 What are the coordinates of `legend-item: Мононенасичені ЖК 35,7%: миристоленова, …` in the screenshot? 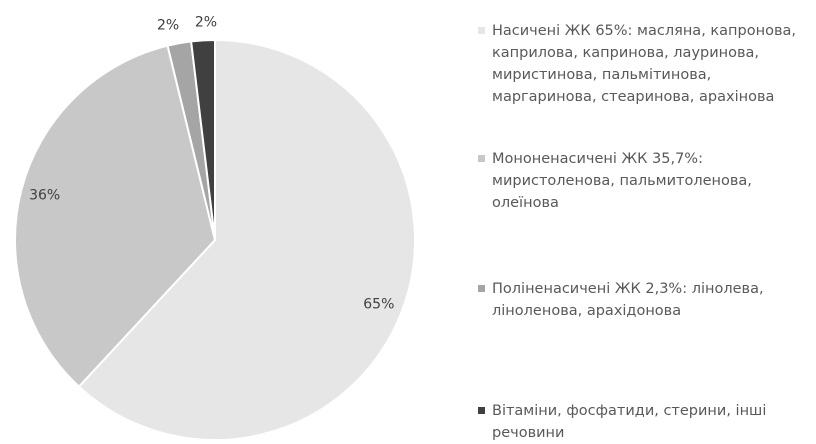 It's located at (643, 181).